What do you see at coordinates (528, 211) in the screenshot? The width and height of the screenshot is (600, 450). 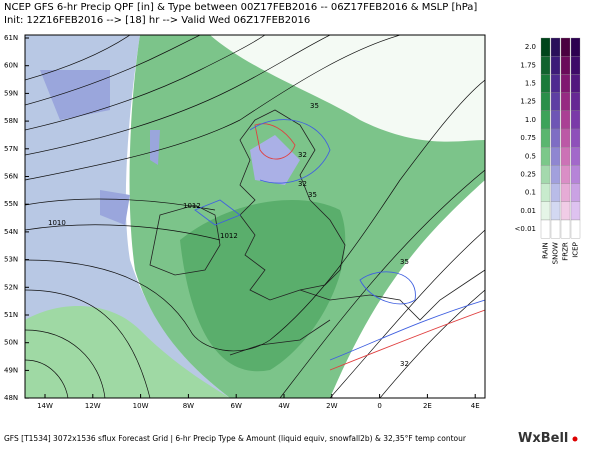 I see `legend-level-label: 0.01` at bounding box center [528, 211].